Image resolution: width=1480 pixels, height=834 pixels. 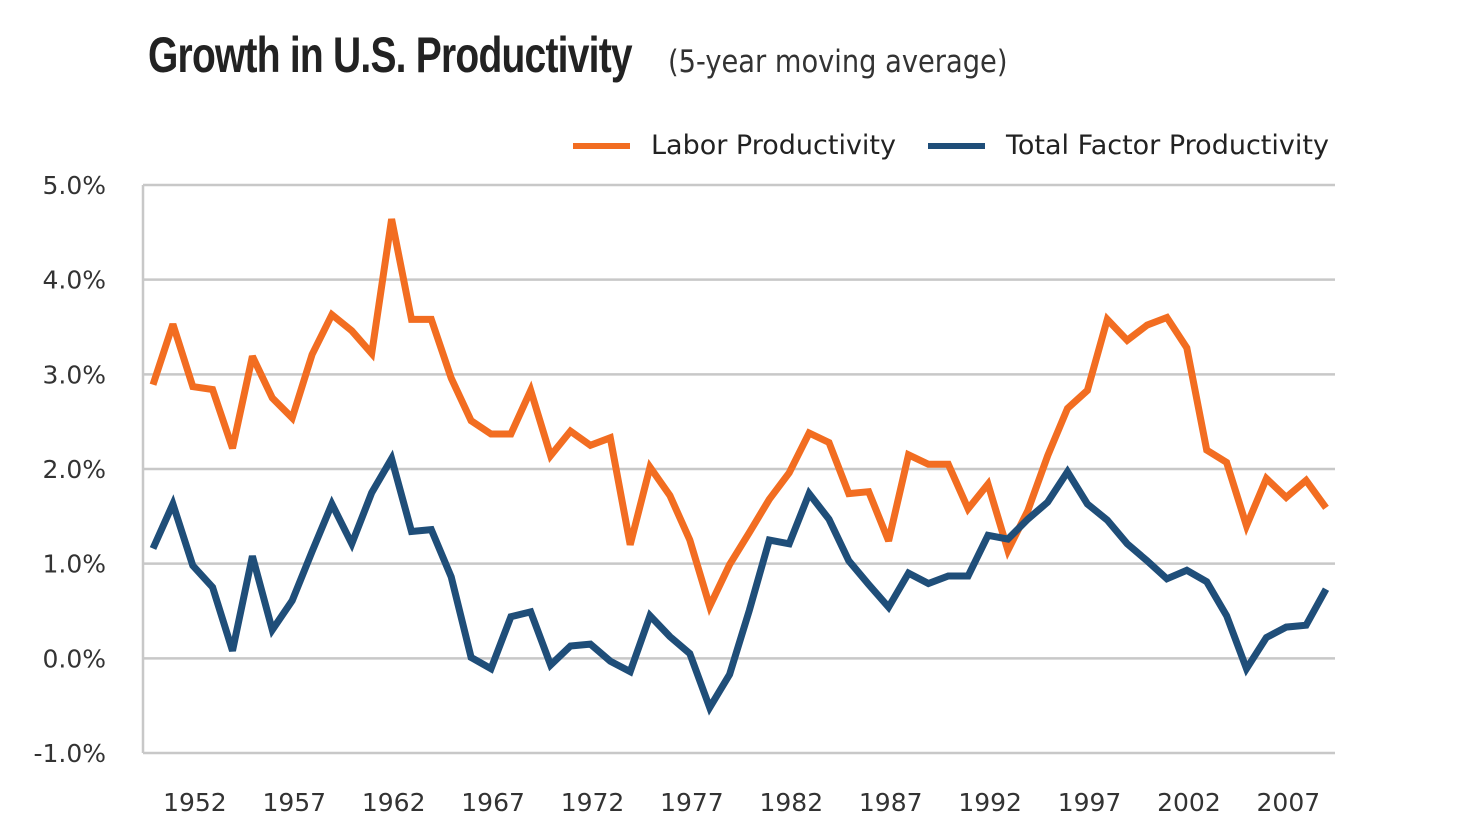 I want to click on y-axis-ticks: -1.0% 0.0% 1.0% 2.0% 3.0% 4.0% 5.0%, so click(x=69, y=469).